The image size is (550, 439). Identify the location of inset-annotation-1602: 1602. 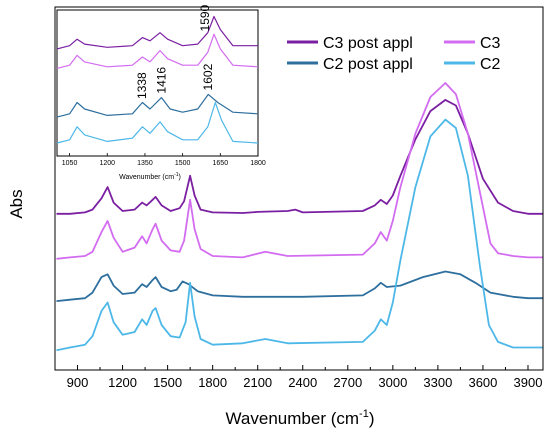
(208, 76).